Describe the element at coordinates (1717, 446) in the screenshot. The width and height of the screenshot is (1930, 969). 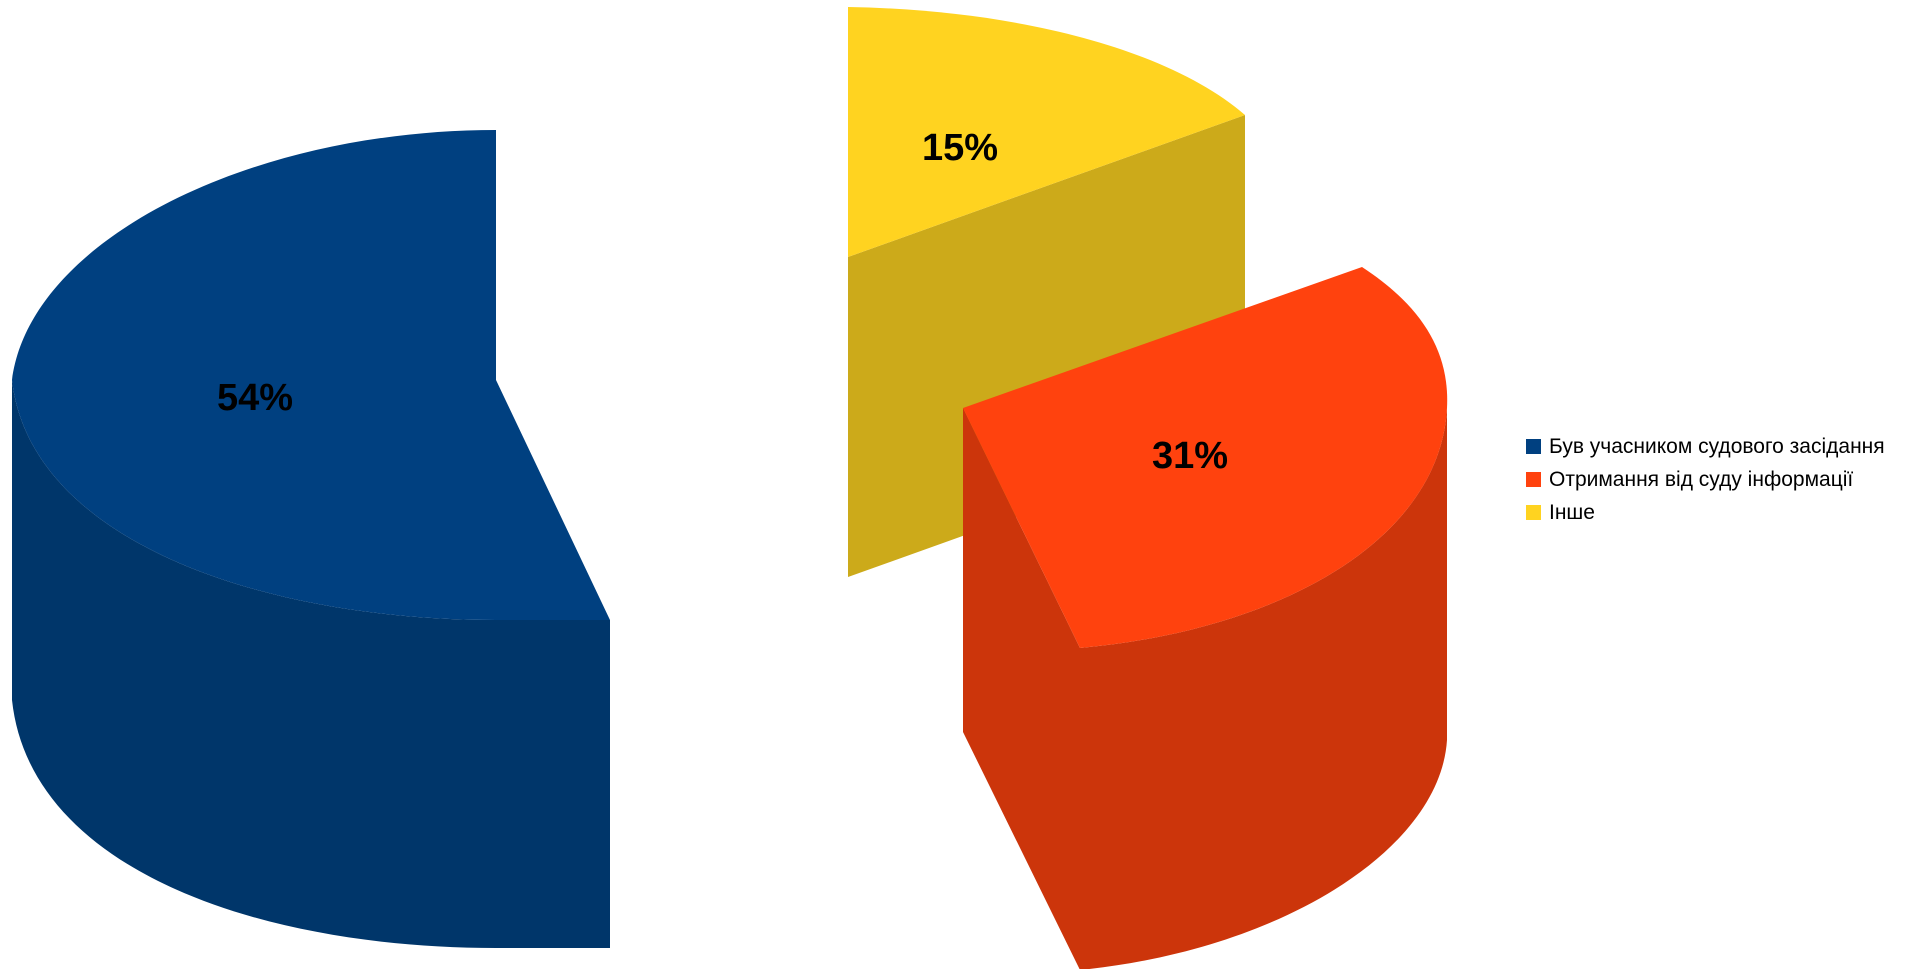
I see `legend-label-1: Був учасником судового засідання` at that location.